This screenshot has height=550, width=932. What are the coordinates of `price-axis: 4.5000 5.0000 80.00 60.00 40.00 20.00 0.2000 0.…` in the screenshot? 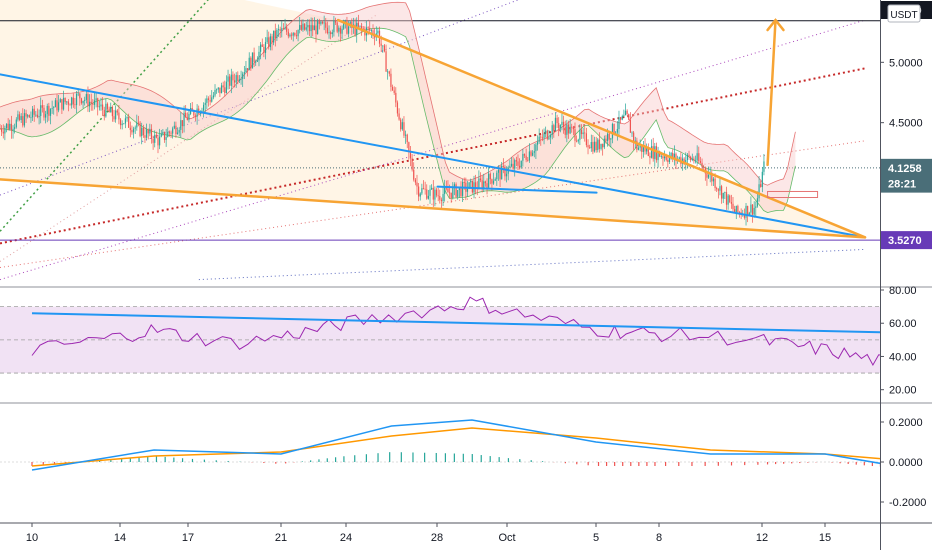 It's located at (903, 283).